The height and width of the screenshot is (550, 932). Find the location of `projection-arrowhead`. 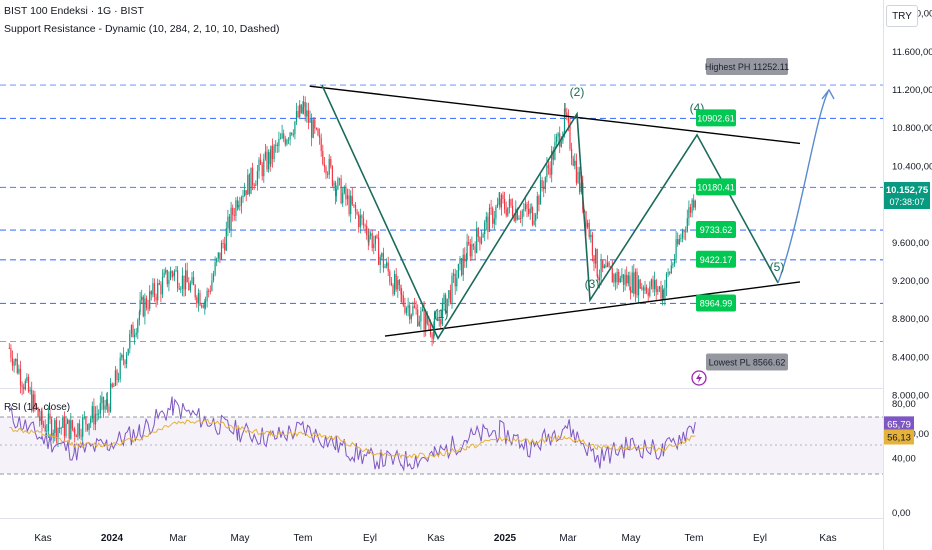

projection-arrowhead is located at coordinates (828, 94).